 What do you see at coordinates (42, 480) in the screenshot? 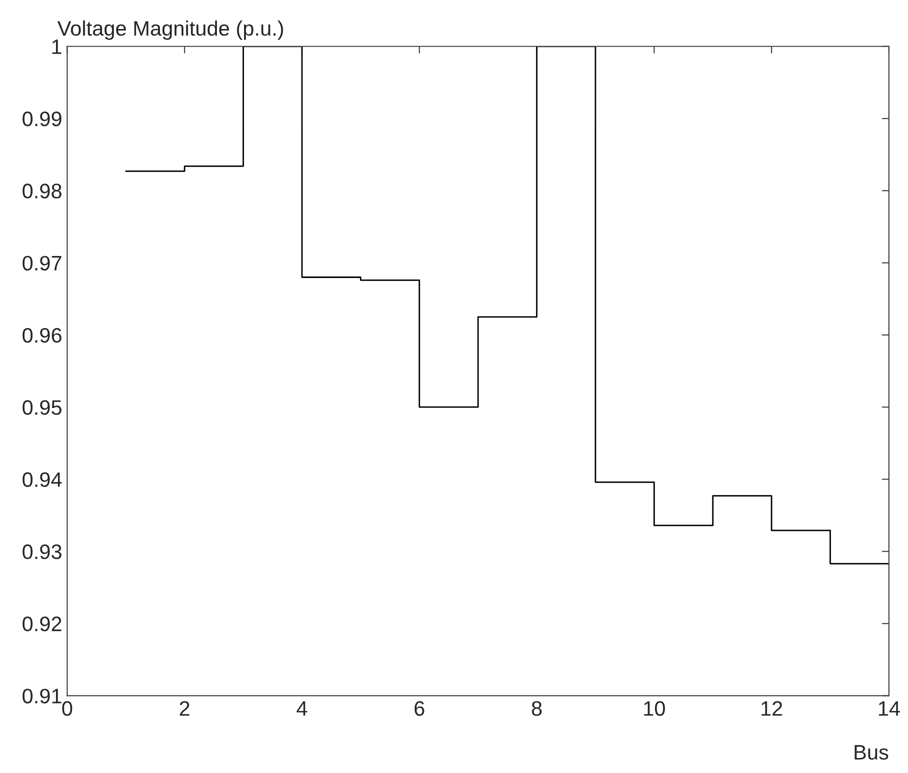
I see `y-tick-label: 0.94` at bounding box center [42, 480].